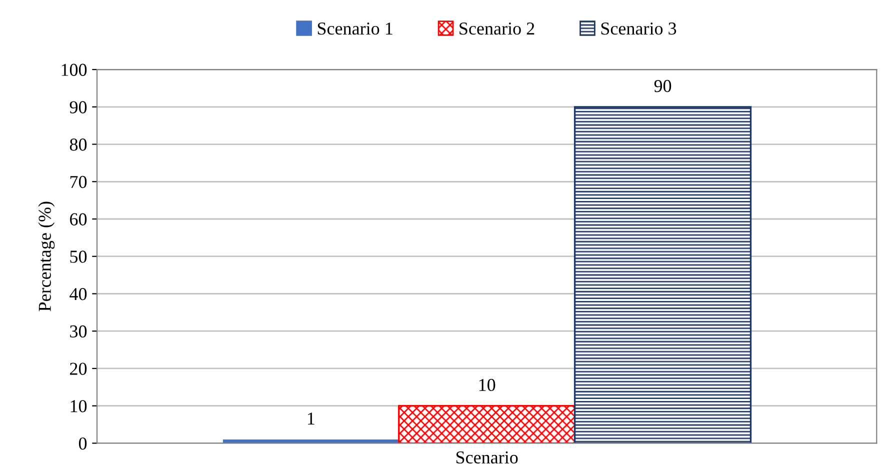 Image resolution: width=890 pixels, height=473 pixels. Describe the element at coordinates (663, 86) in the screenshot. I see `data-label: 90` at that location.